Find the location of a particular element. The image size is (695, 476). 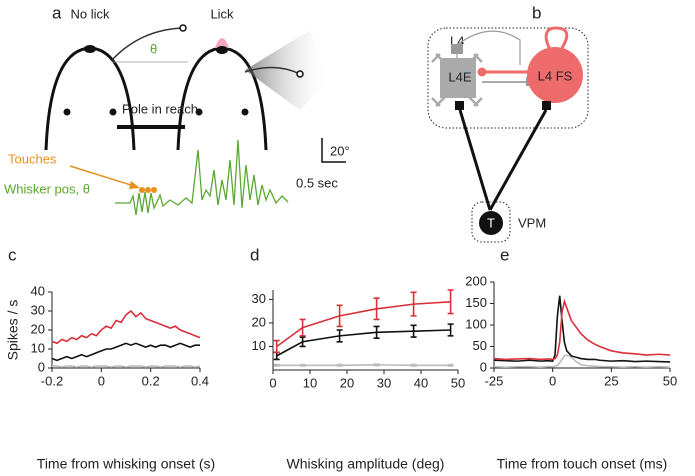

y-tick-label: 30 is located at coordinates (38, 309).